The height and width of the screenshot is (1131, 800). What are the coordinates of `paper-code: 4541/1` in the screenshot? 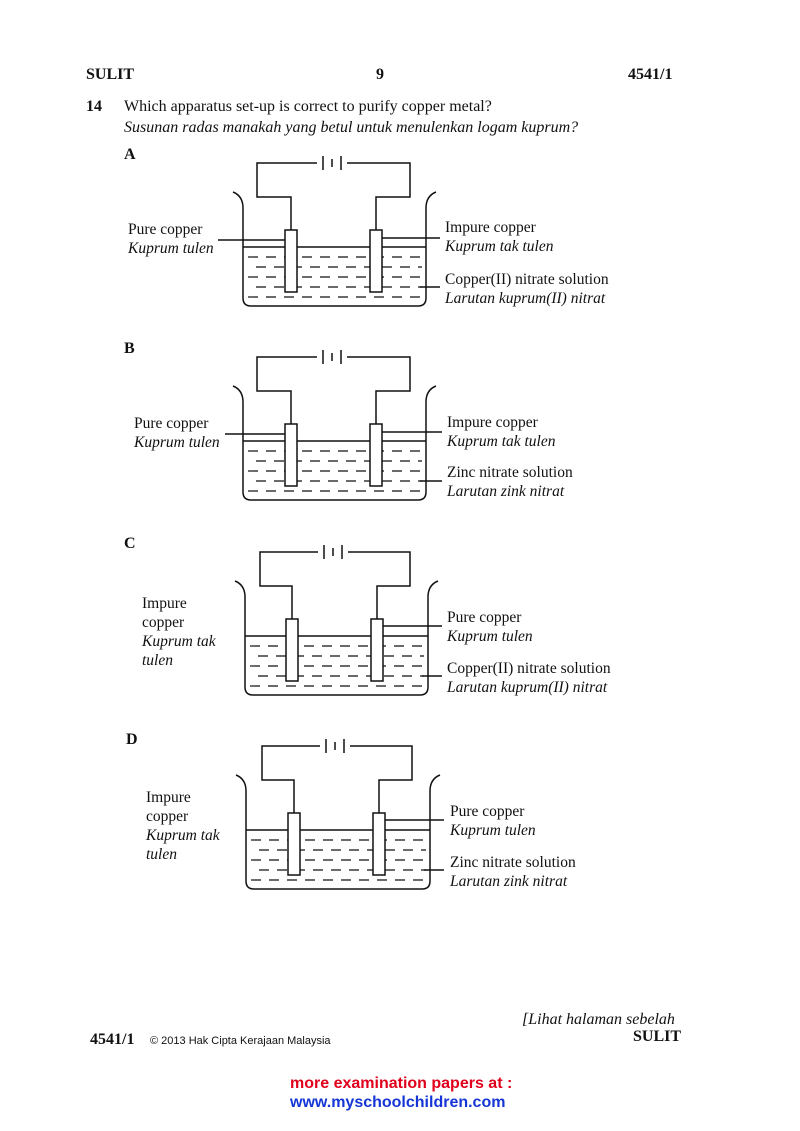 It's located at (650, 74).